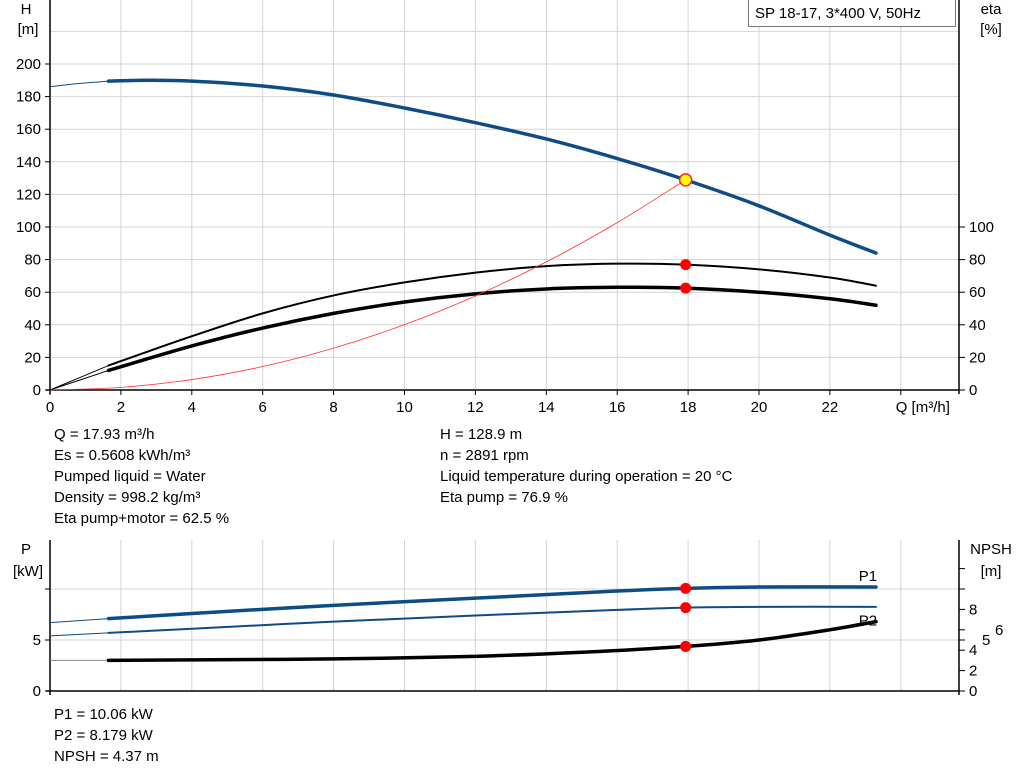 The height and width of the screenshot is (781, 1024). I want to click on series-extension-P2, so click(79, 634).